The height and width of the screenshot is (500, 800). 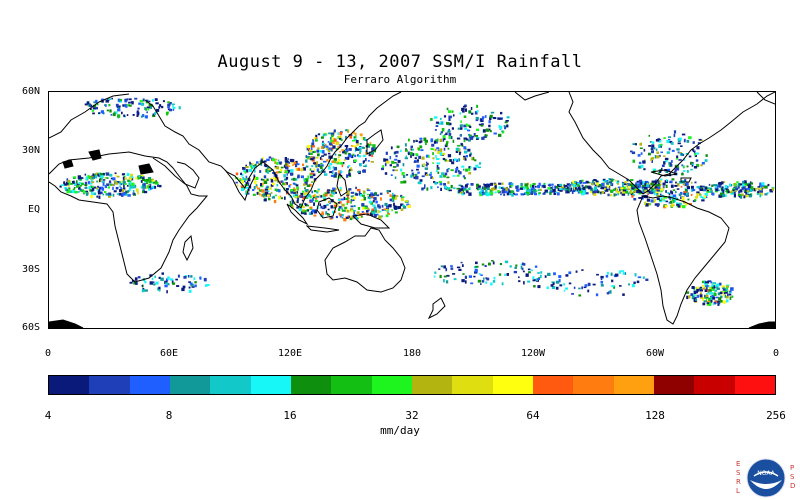 I want to click on antarctica-fill-east, so click(x=761, y=324).